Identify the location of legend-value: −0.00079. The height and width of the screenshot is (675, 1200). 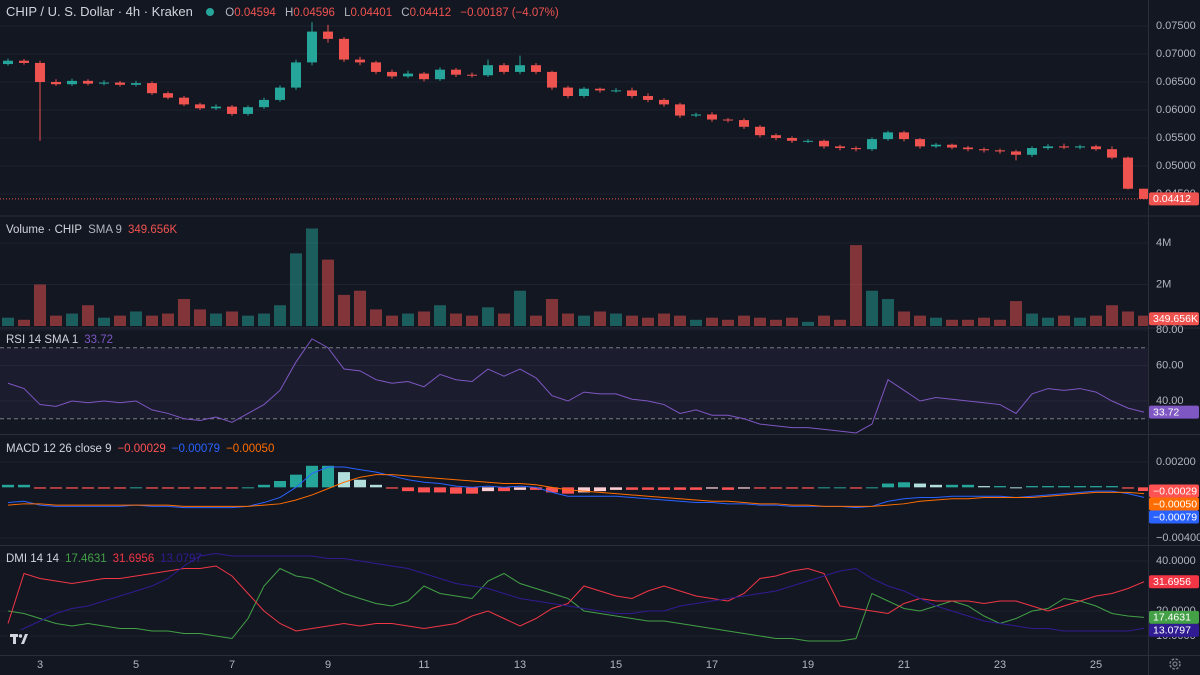
(196, 449).